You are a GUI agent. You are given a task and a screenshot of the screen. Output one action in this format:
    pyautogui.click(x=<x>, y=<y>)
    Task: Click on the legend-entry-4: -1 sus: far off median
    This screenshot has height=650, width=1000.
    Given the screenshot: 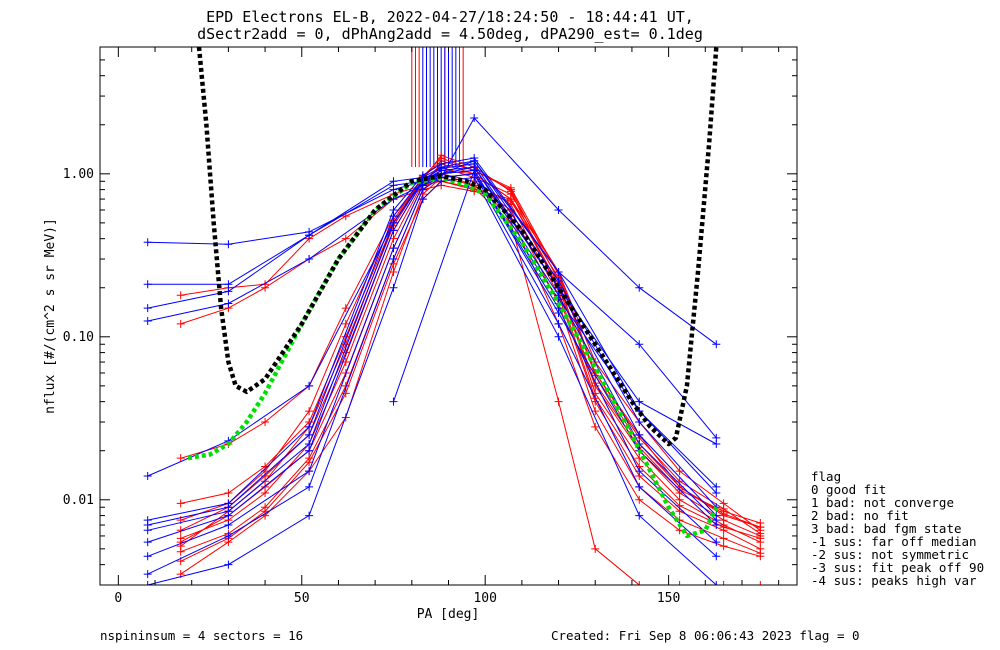 What is the action you would take?
    pyautogui.click(x=894, y=541)
    